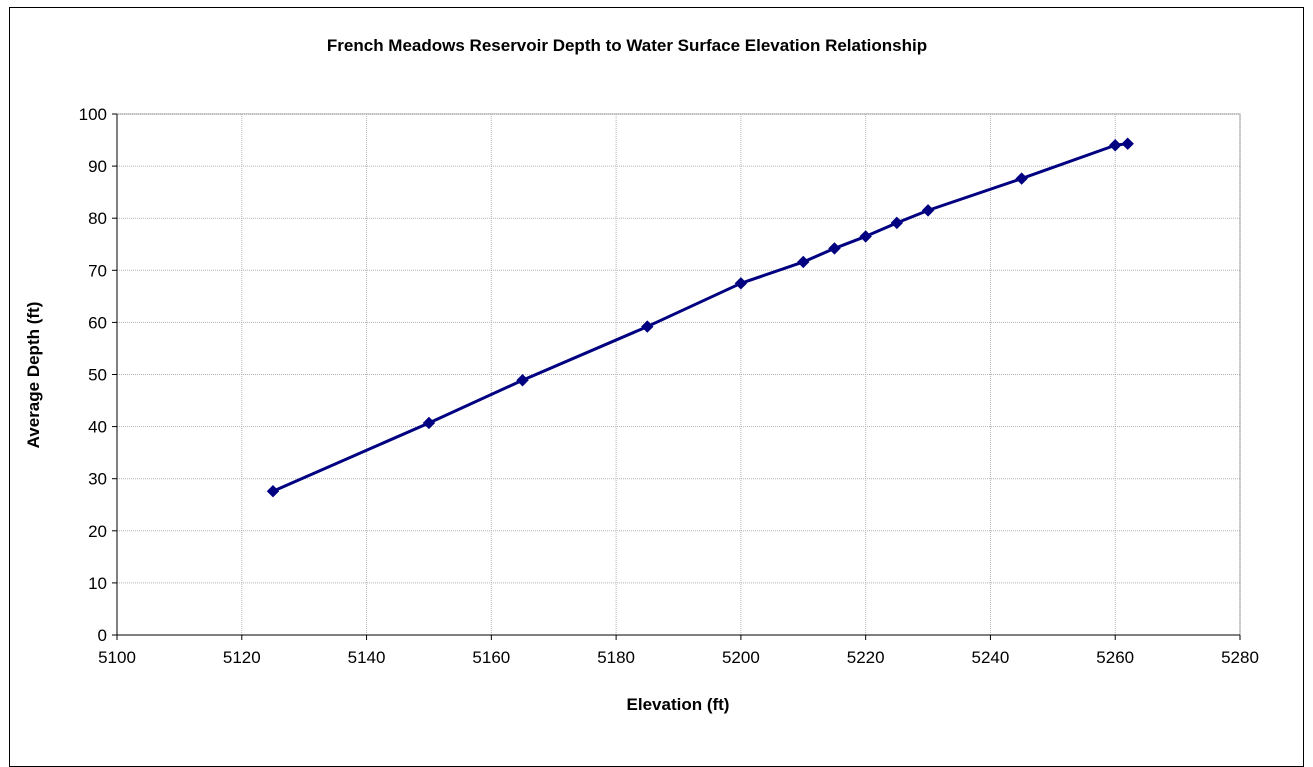  I want to click on y-tick-label: 20, so click(97, 531).